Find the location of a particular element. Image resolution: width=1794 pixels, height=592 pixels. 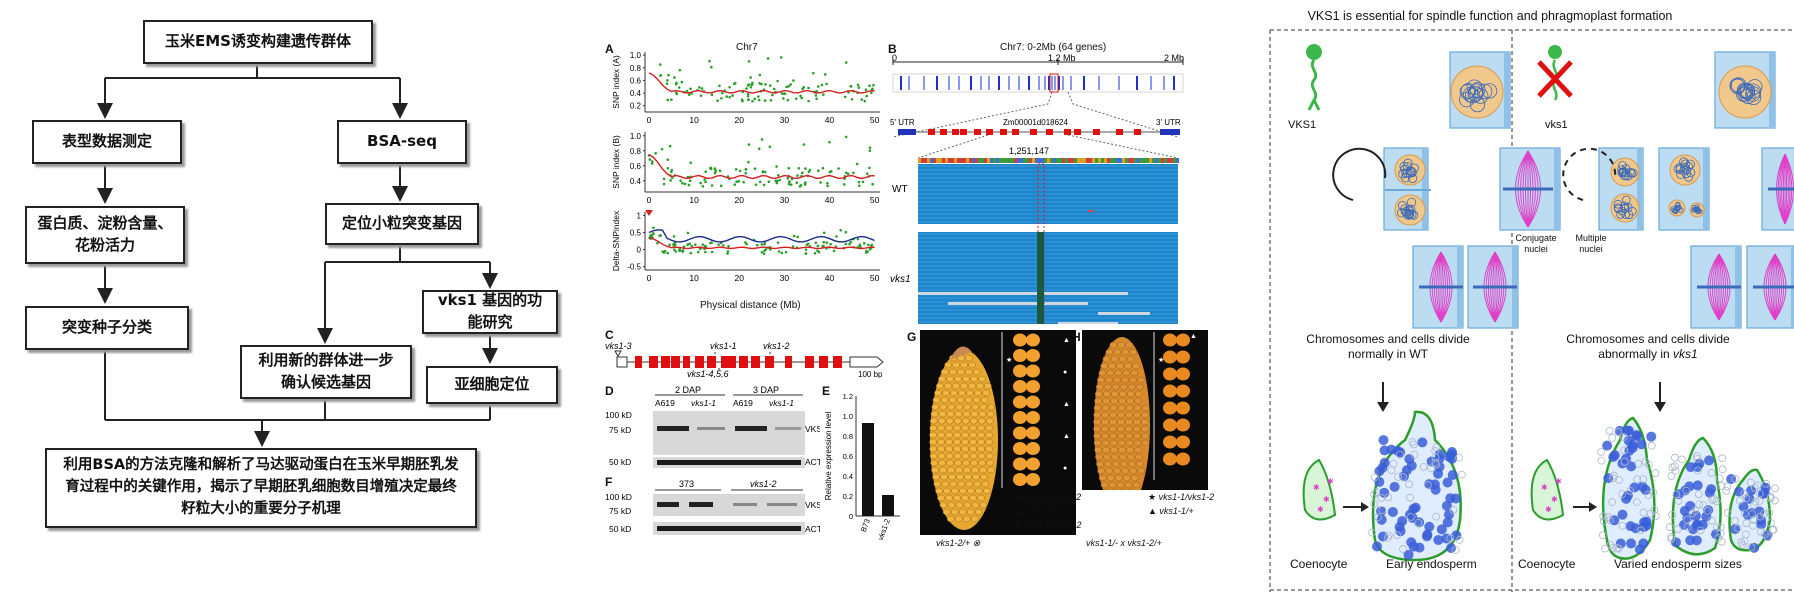

endosperm-diagrams: ✱✱✱✱✱✱✱✱ is located at coordinates (1540, 486).